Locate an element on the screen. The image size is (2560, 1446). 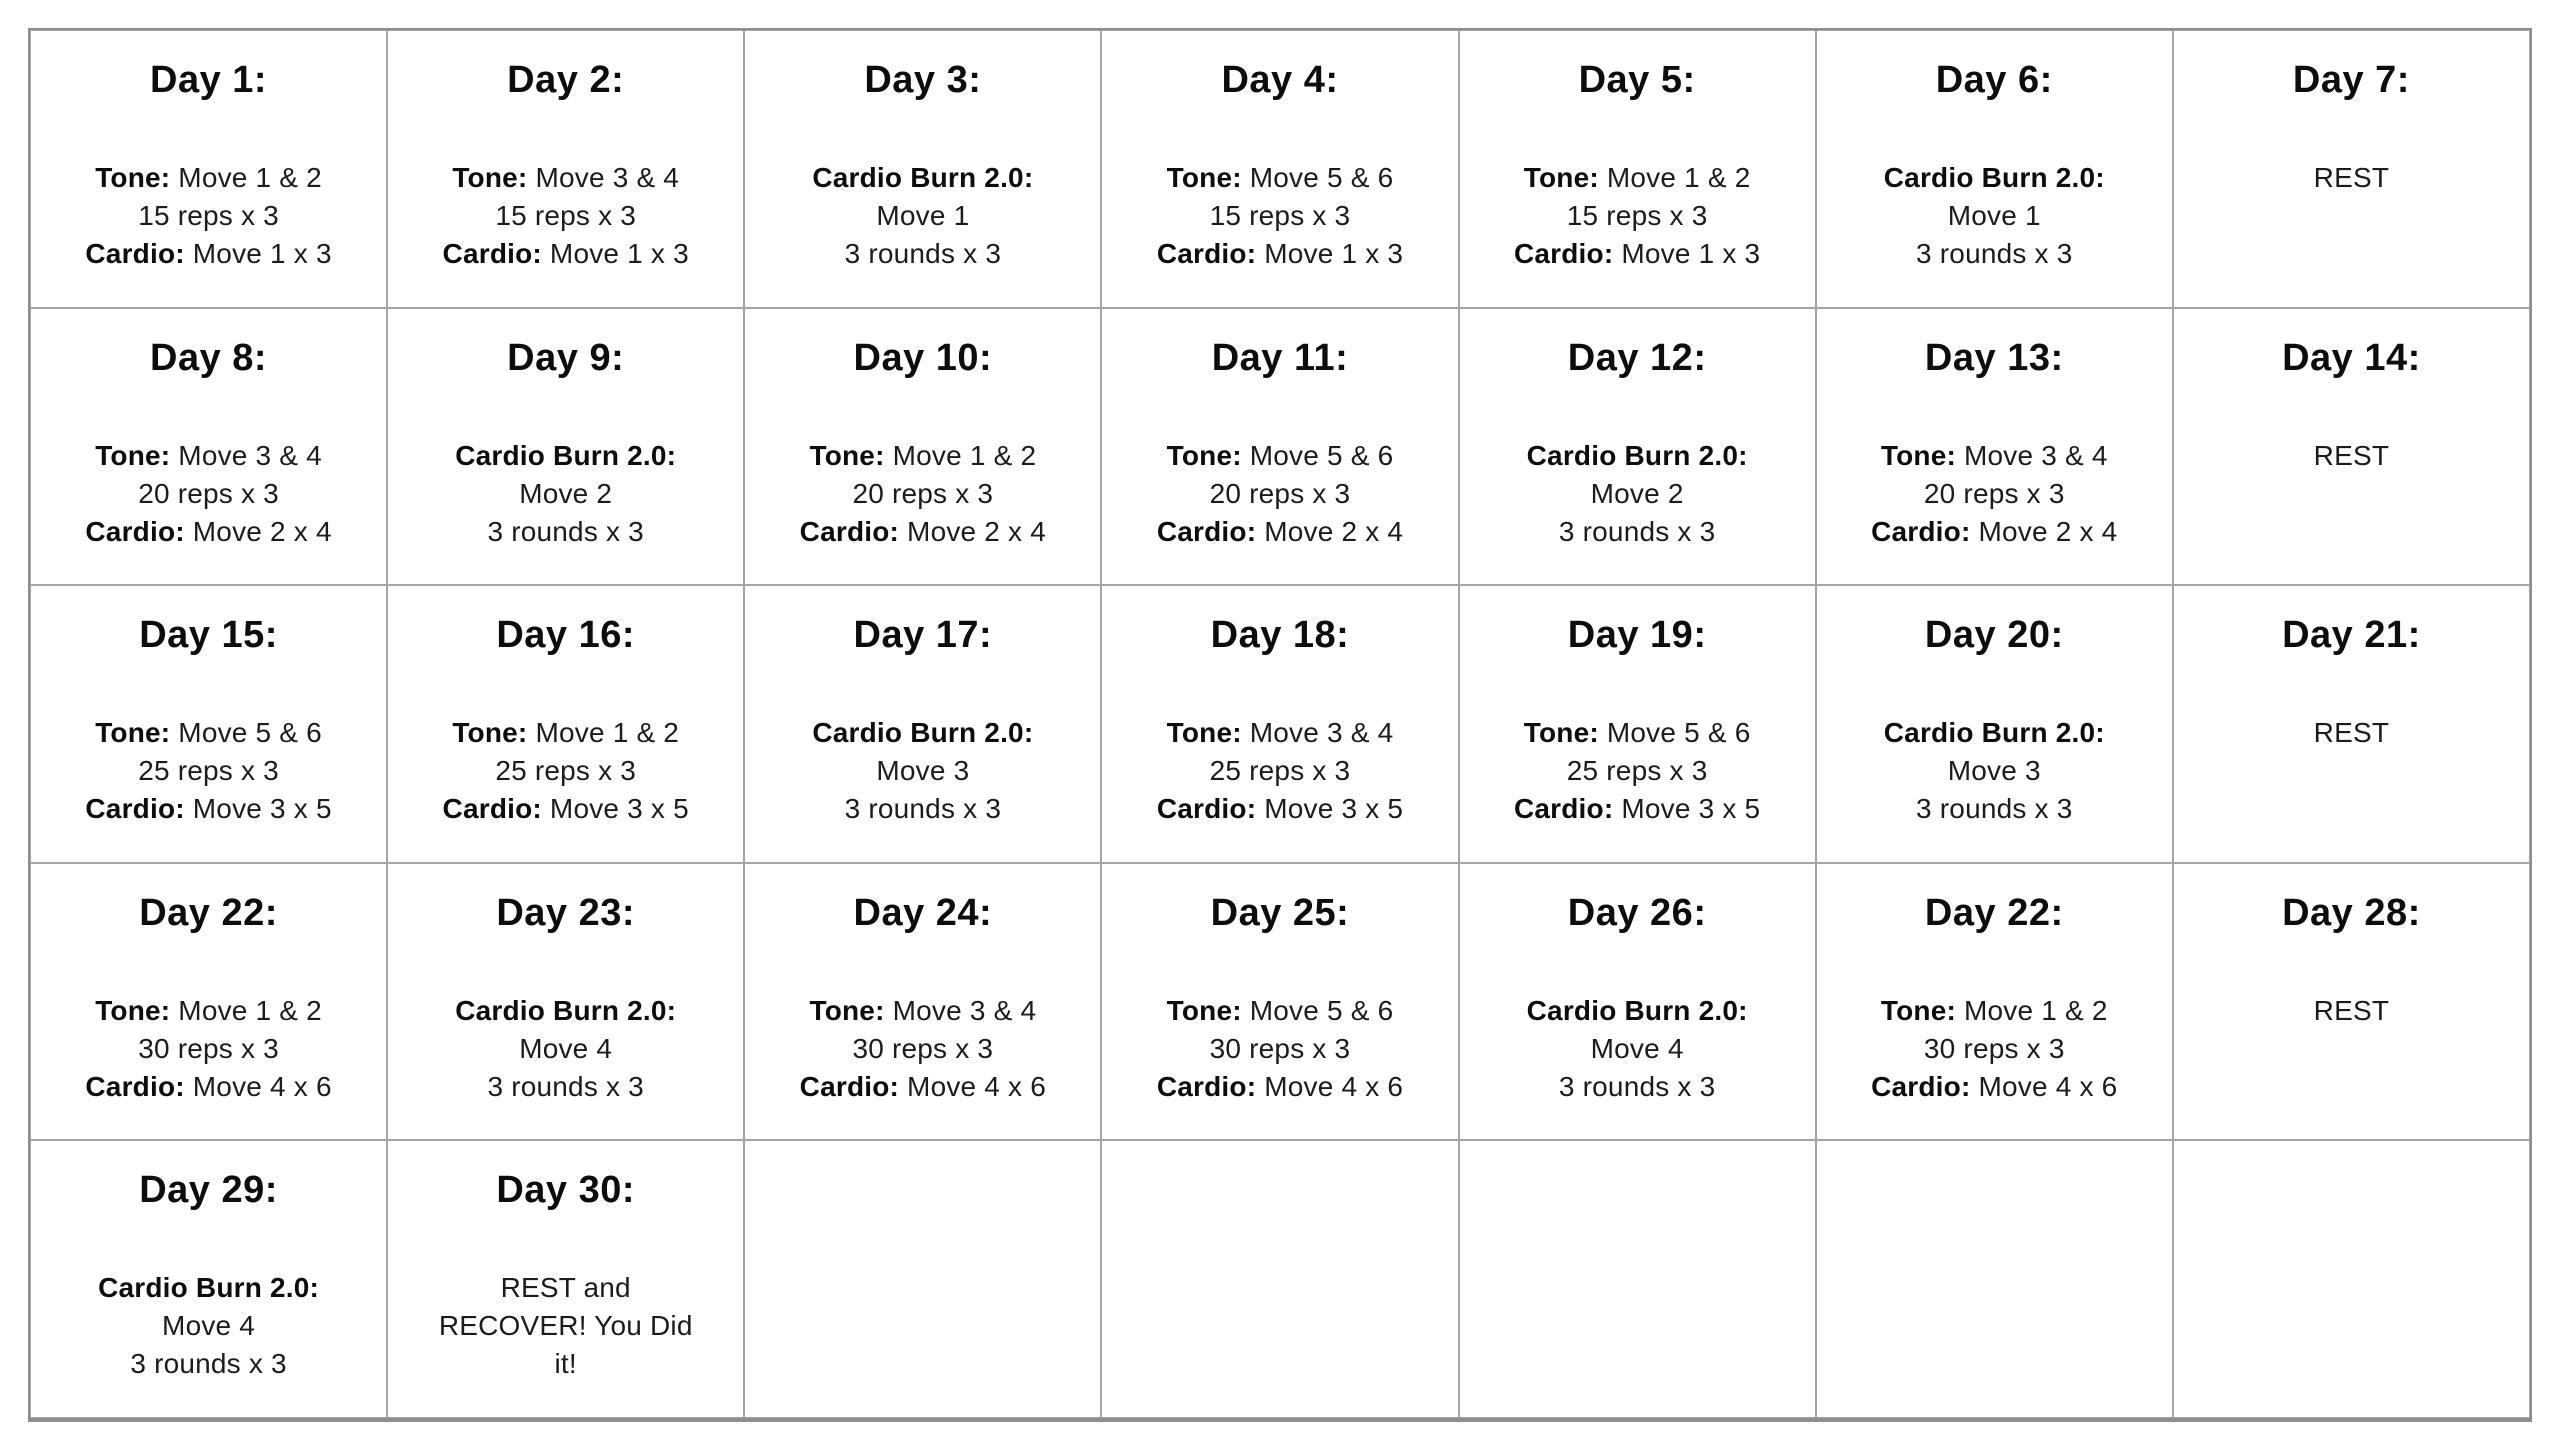
day-title: Day 9: is located at coordinates (566, 357).